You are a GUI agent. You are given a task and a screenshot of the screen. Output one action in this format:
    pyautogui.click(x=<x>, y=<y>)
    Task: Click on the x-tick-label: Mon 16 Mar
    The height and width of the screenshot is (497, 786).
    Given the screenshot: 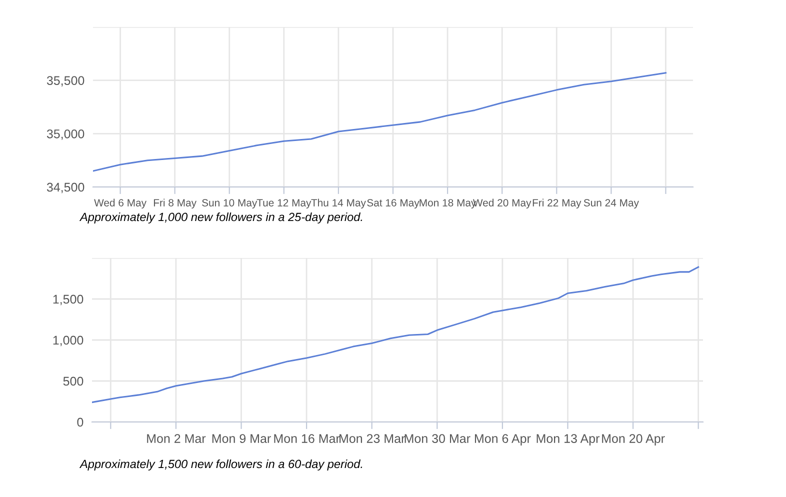 What is the action you would take?
    pyautogui.click(x=307, y=438)
    